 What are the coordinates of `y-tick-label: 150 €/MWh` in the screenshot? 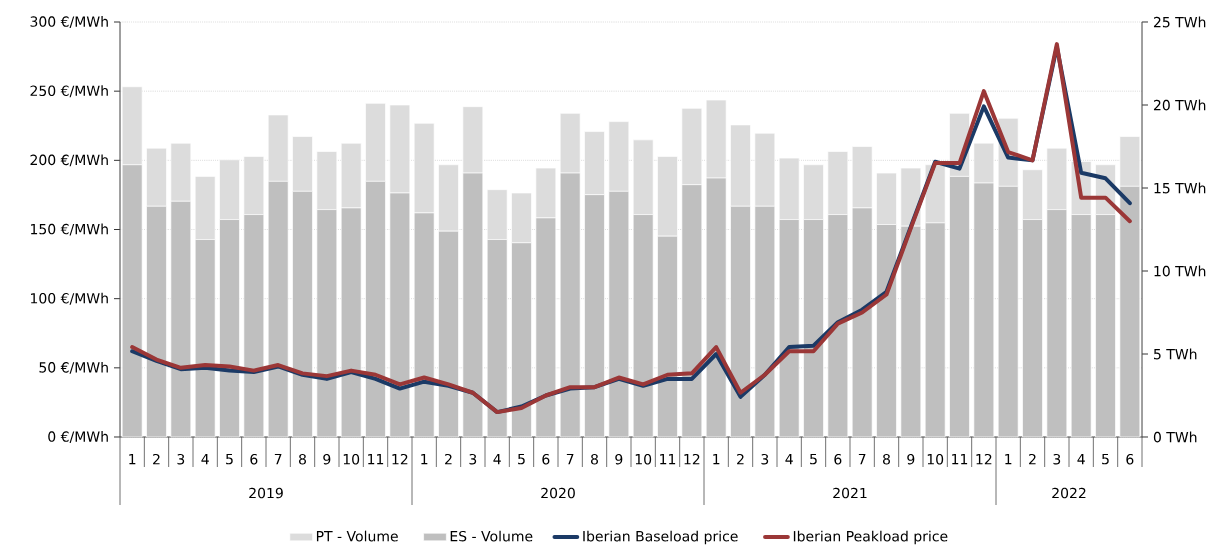 It's located at (69, 229).